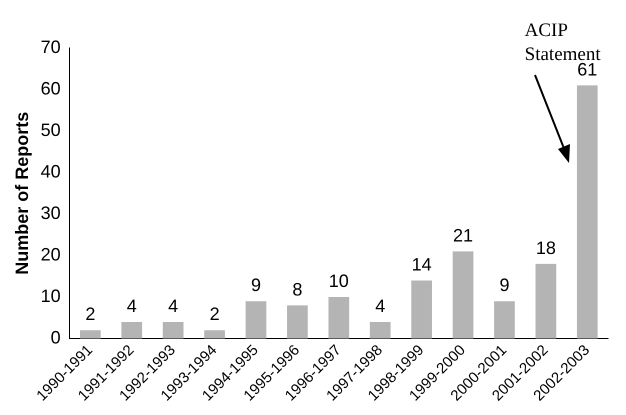 The width and height of the screenshot is (626, 415). Describe the element at coordinates (22, 193) in the screenshot. I see `y-axis-title: Number of Reports` at that location.